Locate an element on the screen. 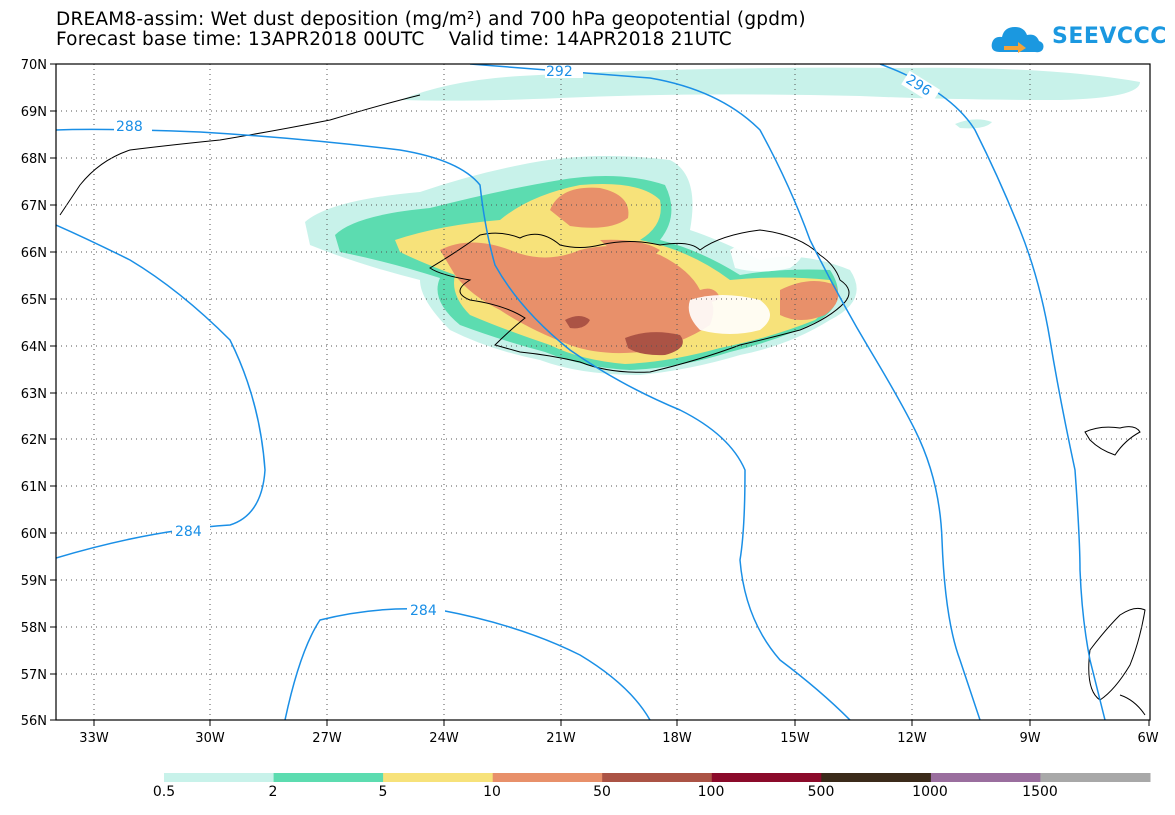  lat-label: 57N is located at coordinates (34, 675).